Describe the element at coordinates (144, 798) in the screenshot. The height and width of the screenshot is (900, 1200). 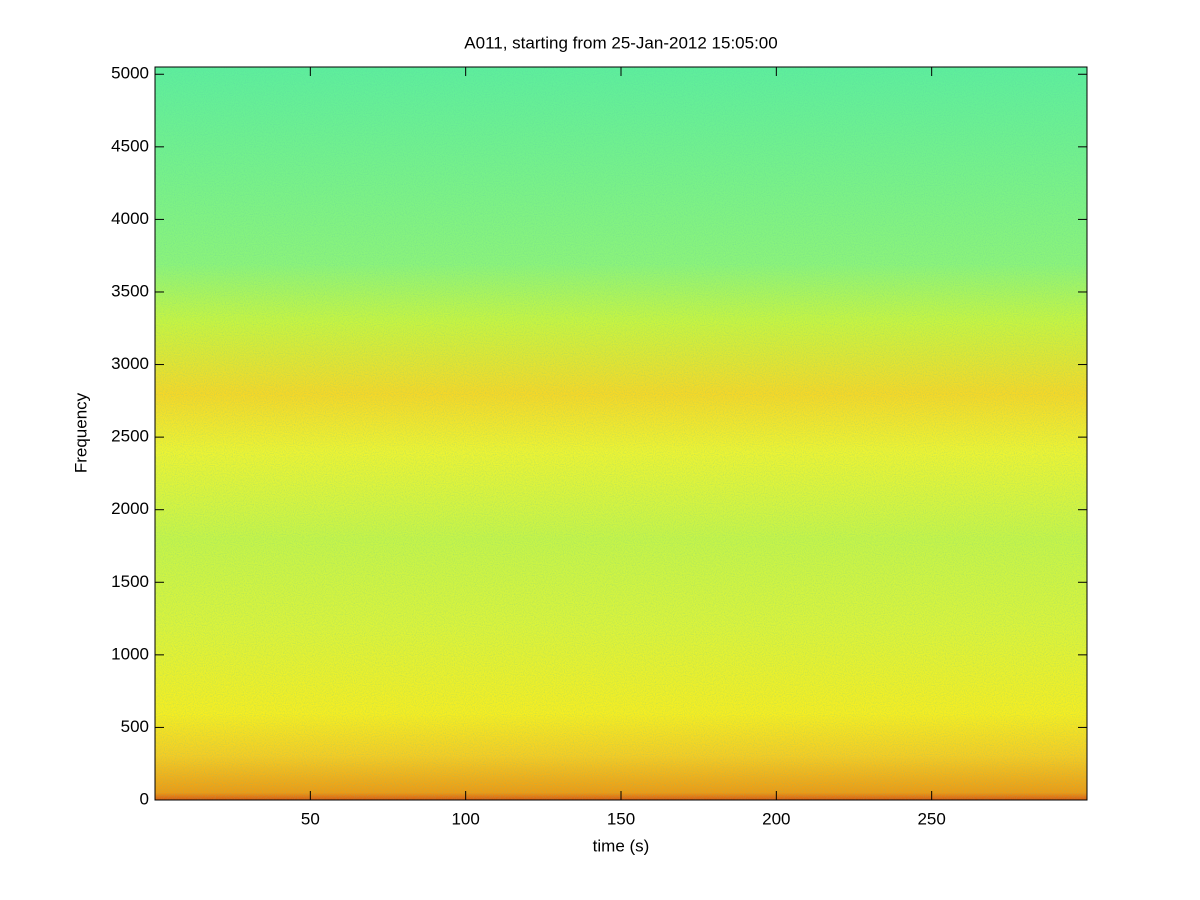
I see `y-tick-label: 0` at that location.